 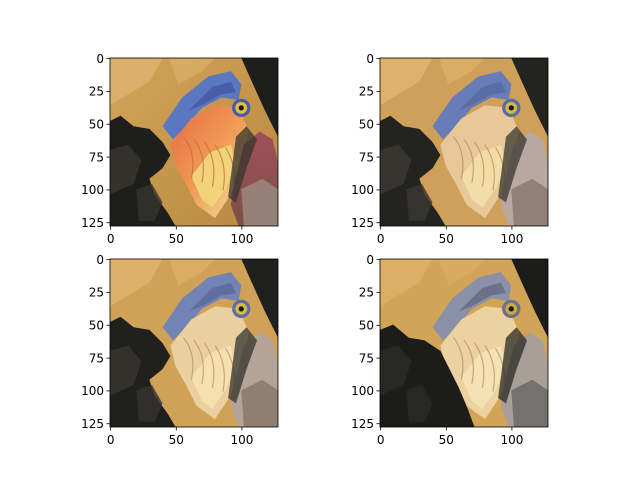 I want to click on image-bottom-left, so click(x=194, y=343).